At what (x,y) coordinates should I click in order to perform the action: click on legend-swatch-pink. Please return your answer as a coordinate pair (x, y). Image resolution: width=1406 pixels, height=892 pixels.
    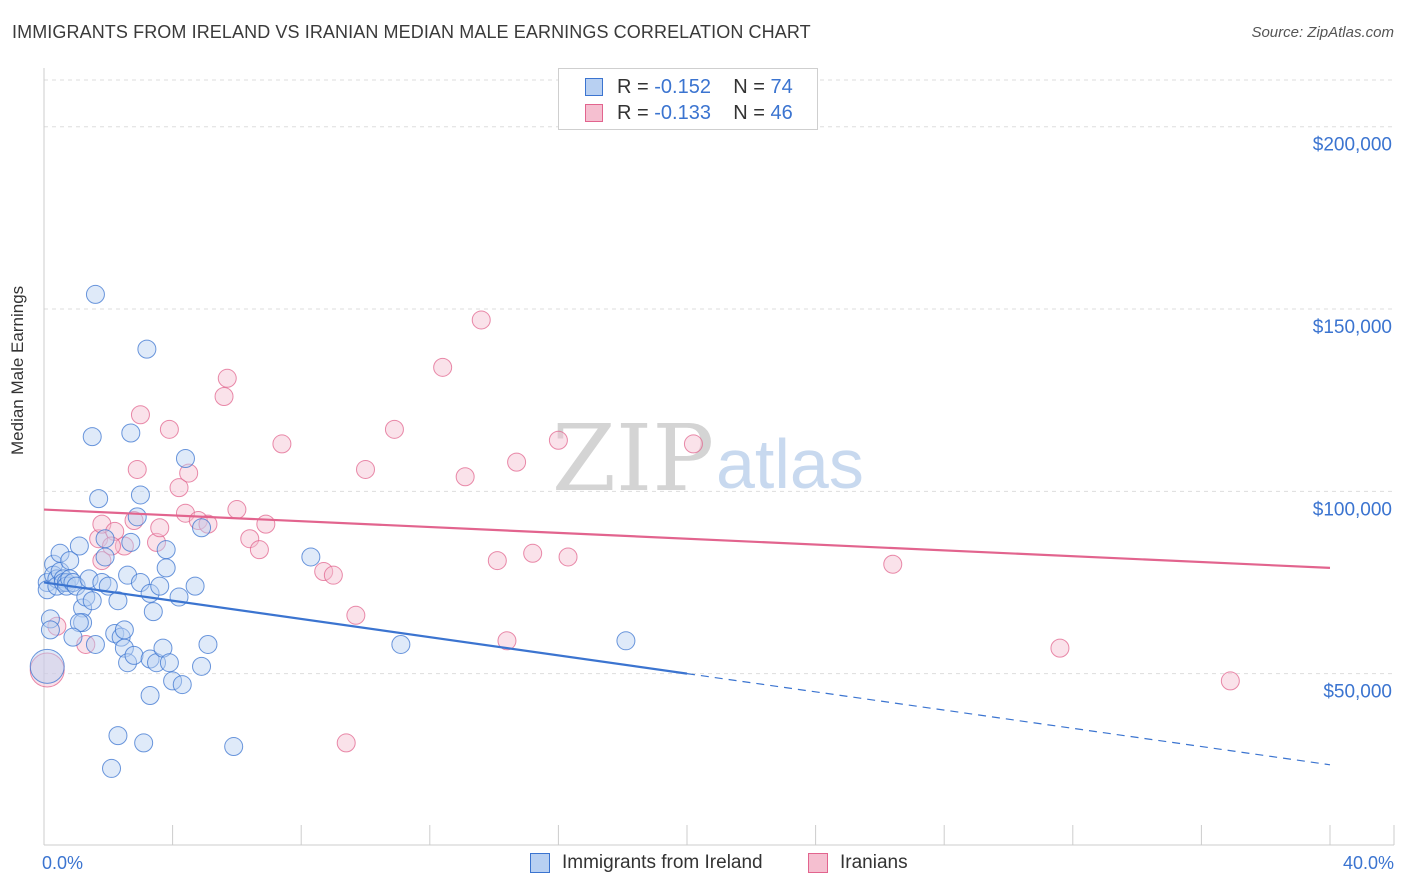
    Looking at the image, I should click on (594, 113).